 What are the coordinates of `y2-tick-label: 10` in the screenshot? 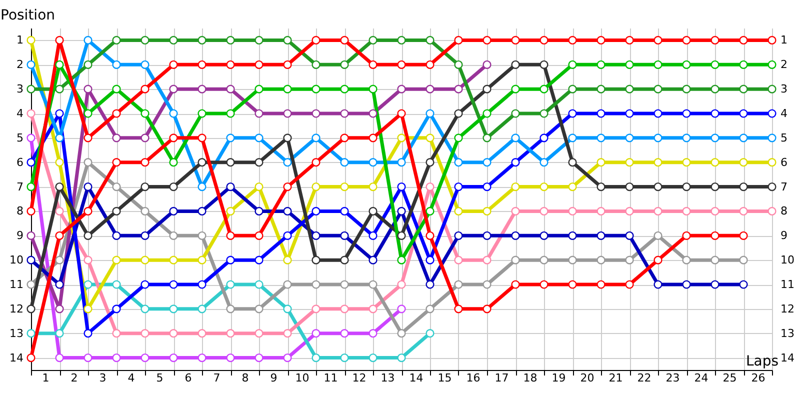 It's located at (787, 260).